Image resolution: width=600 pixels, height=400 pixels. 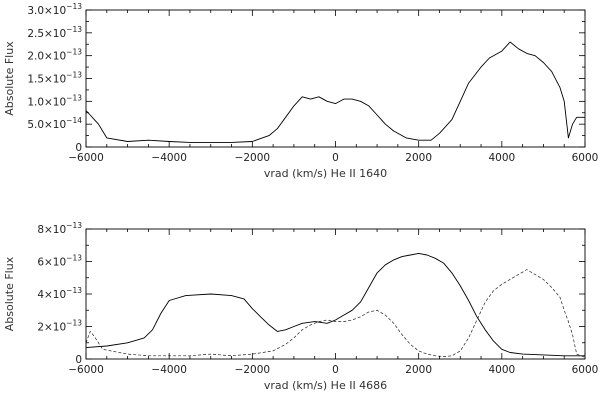 What do you see at coordinates (54, 123) in the screenshot?
I see `y-tick-label: 5.0×10⁻¹⁴` at bounding box center [54, 123].